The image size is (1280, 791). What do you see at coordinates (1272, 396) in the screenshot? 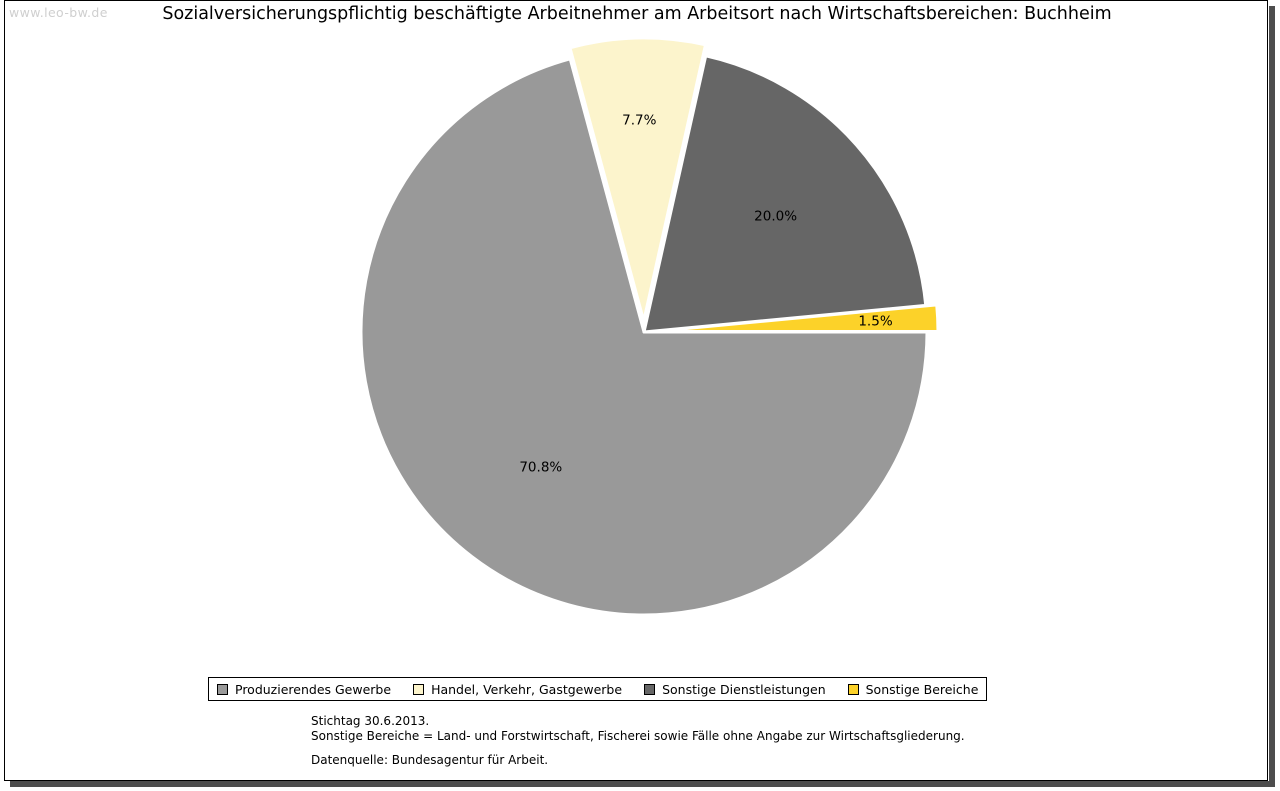
I see `frame-shadow-right` at bounding box center [1272, 396].